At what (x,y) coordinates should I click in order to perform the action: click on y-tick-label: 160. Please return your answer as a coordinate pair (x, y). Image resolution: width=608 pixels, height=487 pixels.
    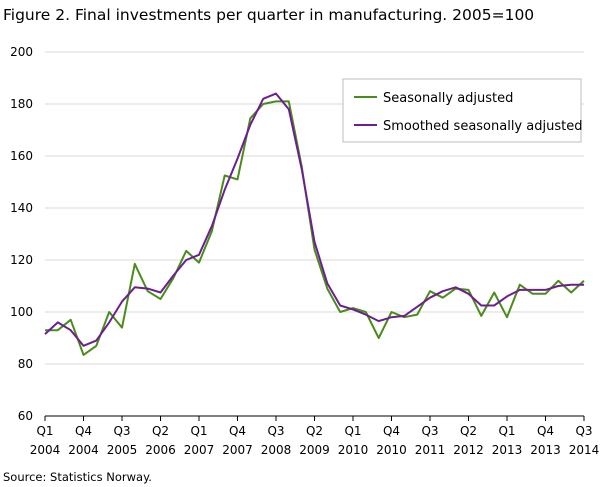
    Looking at the image, I should click on (21, 156).